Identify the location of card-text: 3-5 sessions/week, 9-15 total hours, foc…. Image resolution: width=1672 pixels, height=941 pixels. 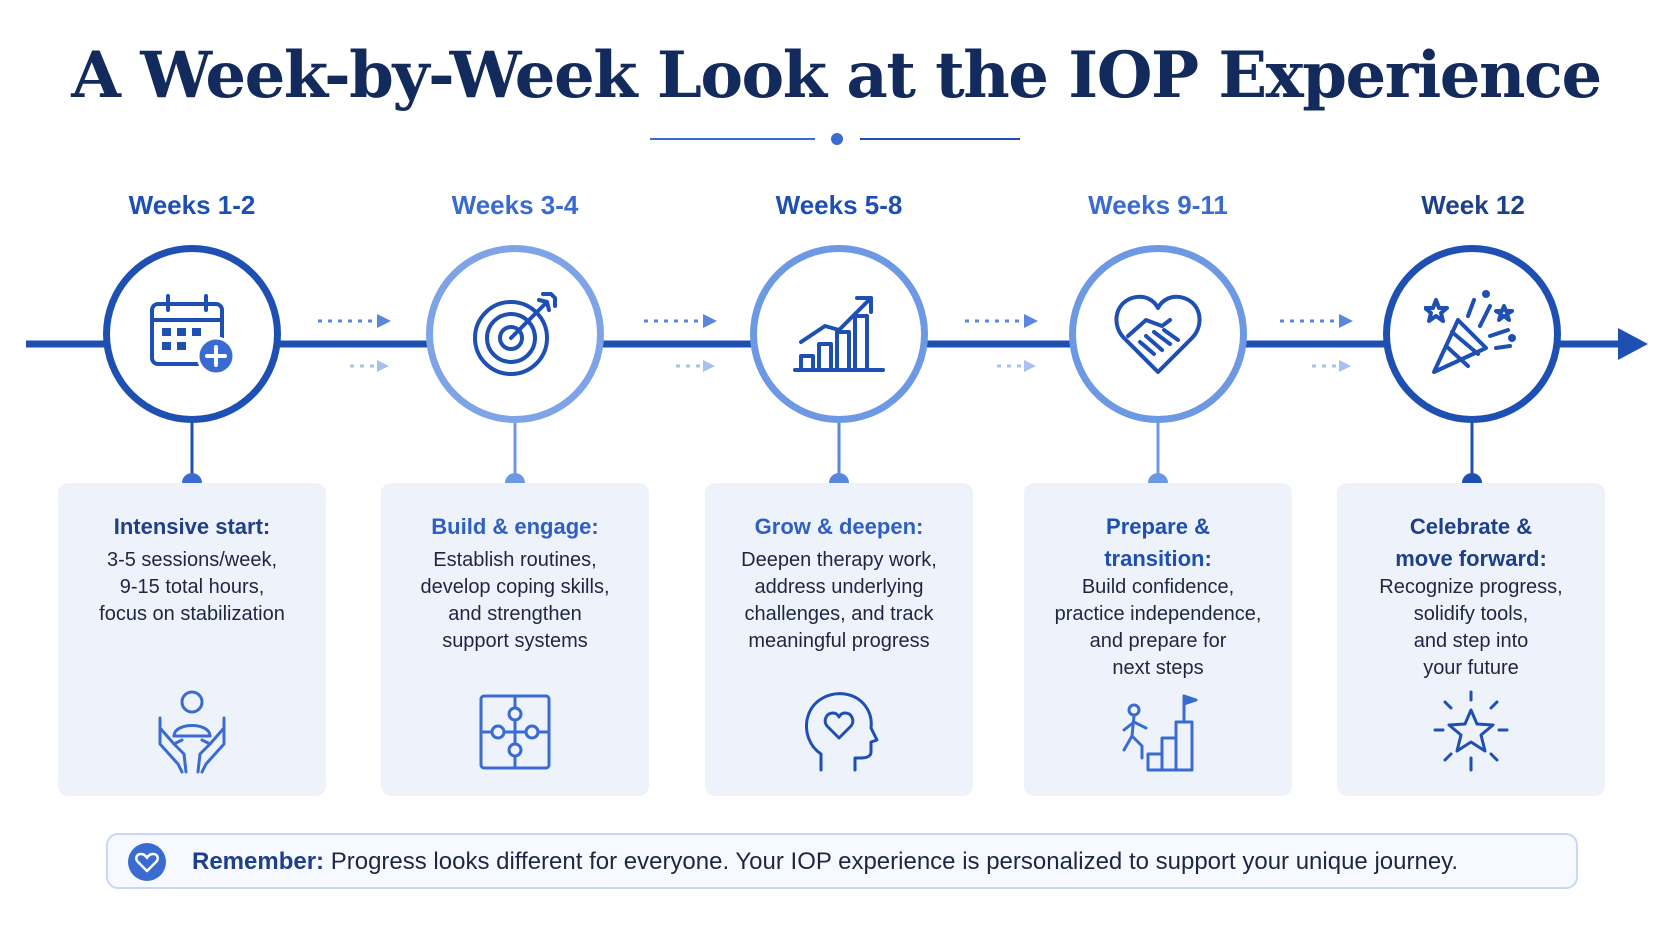
(192, 587).